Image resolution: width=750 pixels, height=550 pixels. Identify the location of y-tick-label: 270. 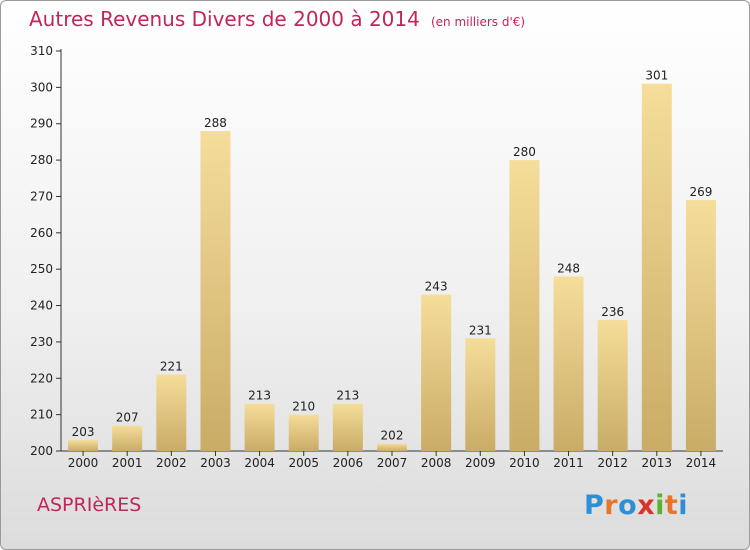
(41, 196).